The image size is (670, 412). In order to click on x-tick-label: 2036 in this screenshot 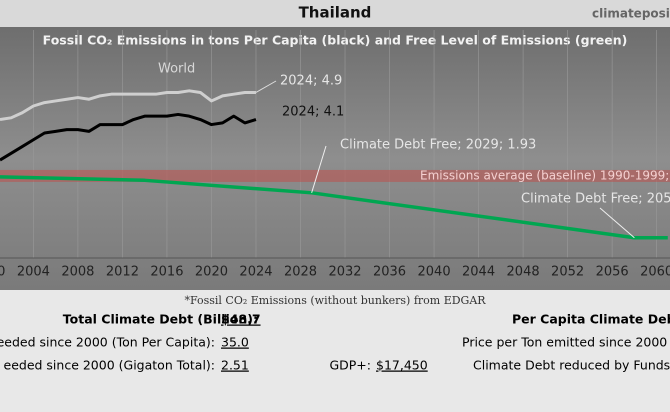, I will do `click(389, 272)`.